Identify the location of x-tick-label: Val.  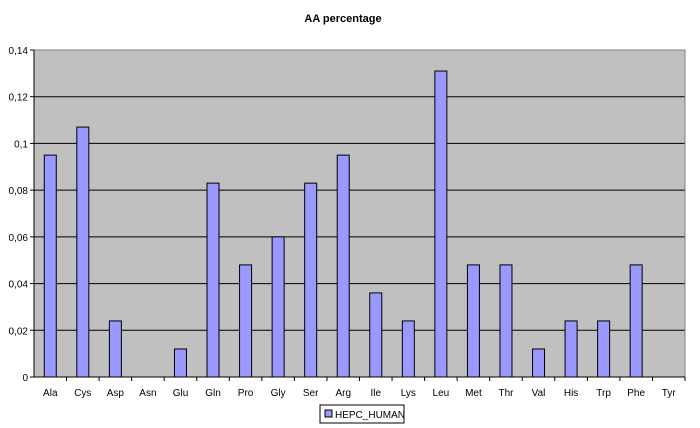
(539, 393).